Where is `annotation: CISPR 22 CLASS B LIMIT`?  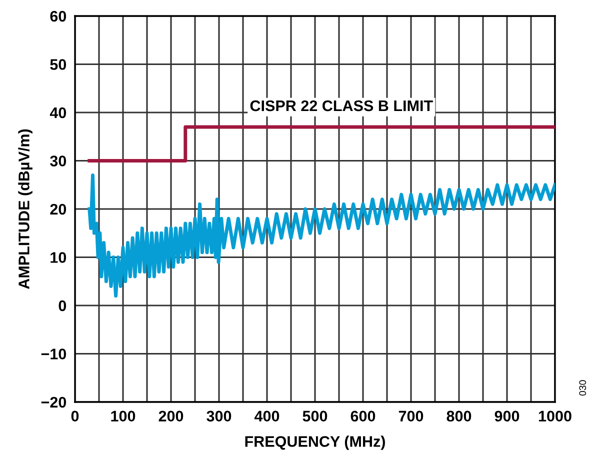 annotation: CISPR 22 CLASS B LIMIT is located at coordinates (341, 106).